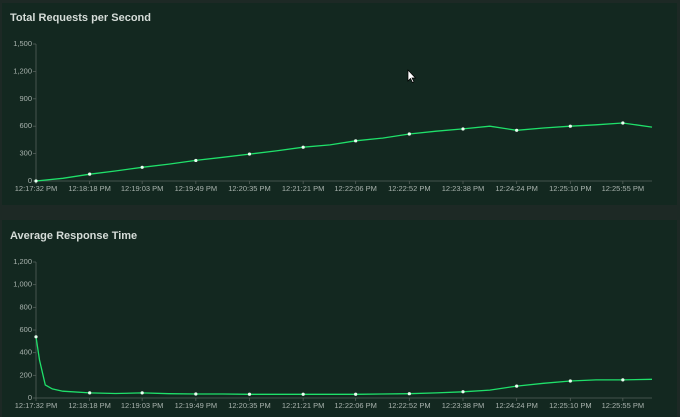 This screenshot has width=680, height=417. What do you see at coordinates (25, 374) in the screenshot?
I see `y-tick-label: 200` at bounding box center [25, 374].